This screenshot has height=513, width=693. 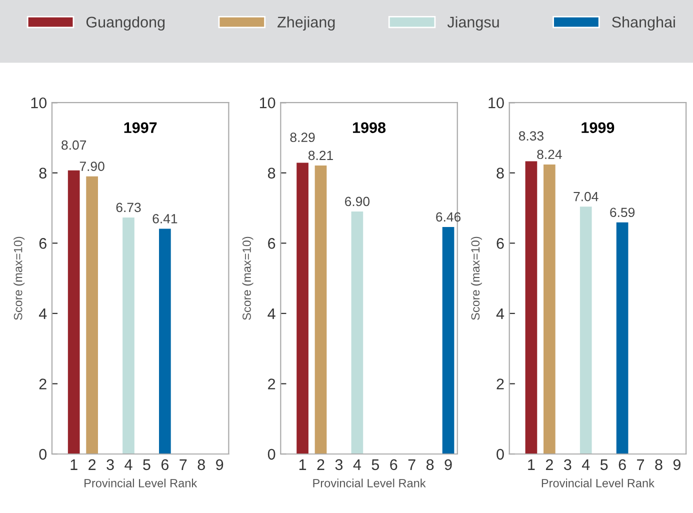 I want to click on text: 1998, so click(x=369, y=128).